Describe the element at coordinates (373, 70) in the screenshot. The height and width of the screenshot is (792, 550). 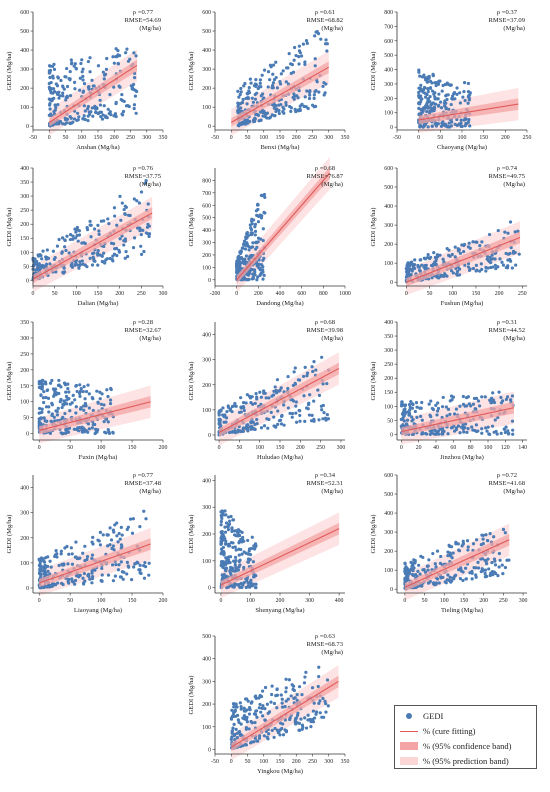
I see `y-axis-label: GEDI (Mg/ha)` at that location.